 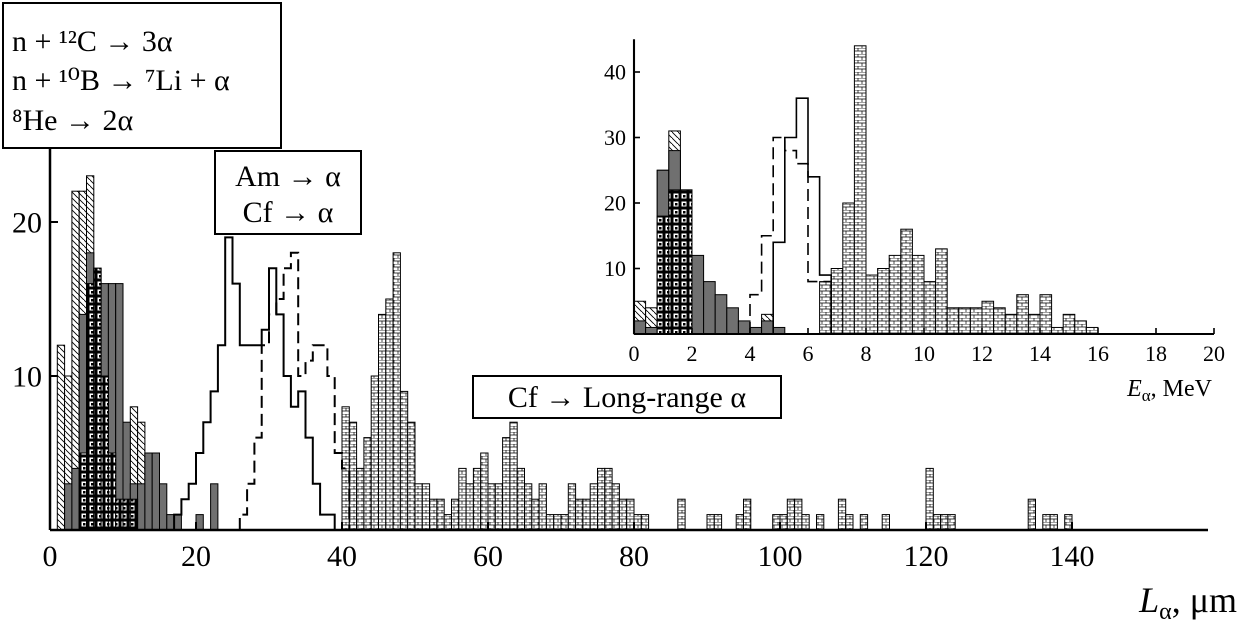 What do you see at coordinates (196, 556) in the screenshot?
I see `main-x-tick-label: 20` at bounding box center [196, 556].